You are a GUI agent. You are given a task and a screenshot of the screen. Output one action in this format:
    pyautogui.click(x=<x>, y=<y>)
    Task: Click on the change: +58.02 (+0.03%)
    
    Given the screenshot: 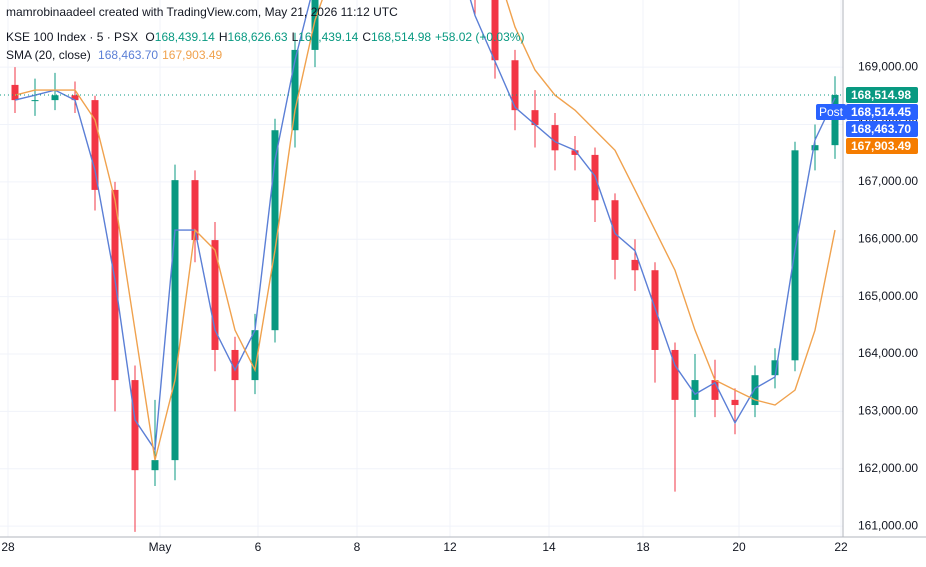 What is the action you would take?
    pyautogui.click(x=480, y=37)
    